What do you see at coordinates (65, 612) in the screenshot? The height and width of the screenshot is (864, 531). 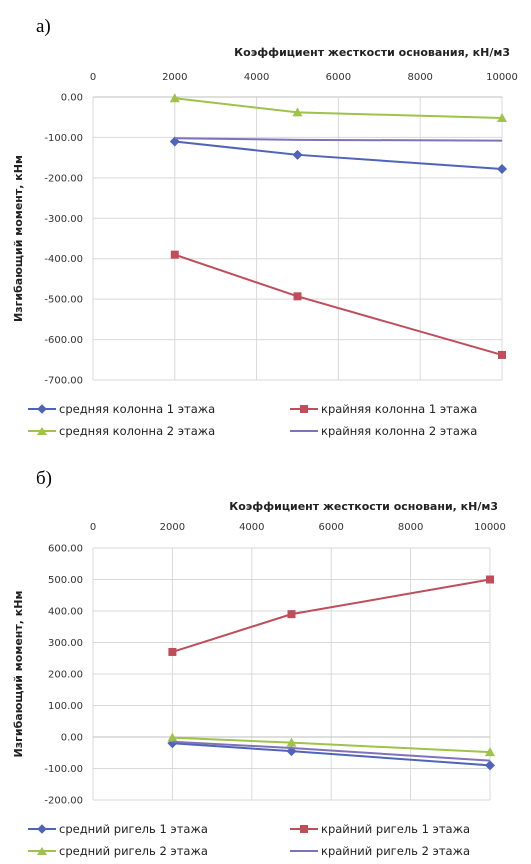 I see `y-tick-label: 400.00` at bounding box center [65, 612].